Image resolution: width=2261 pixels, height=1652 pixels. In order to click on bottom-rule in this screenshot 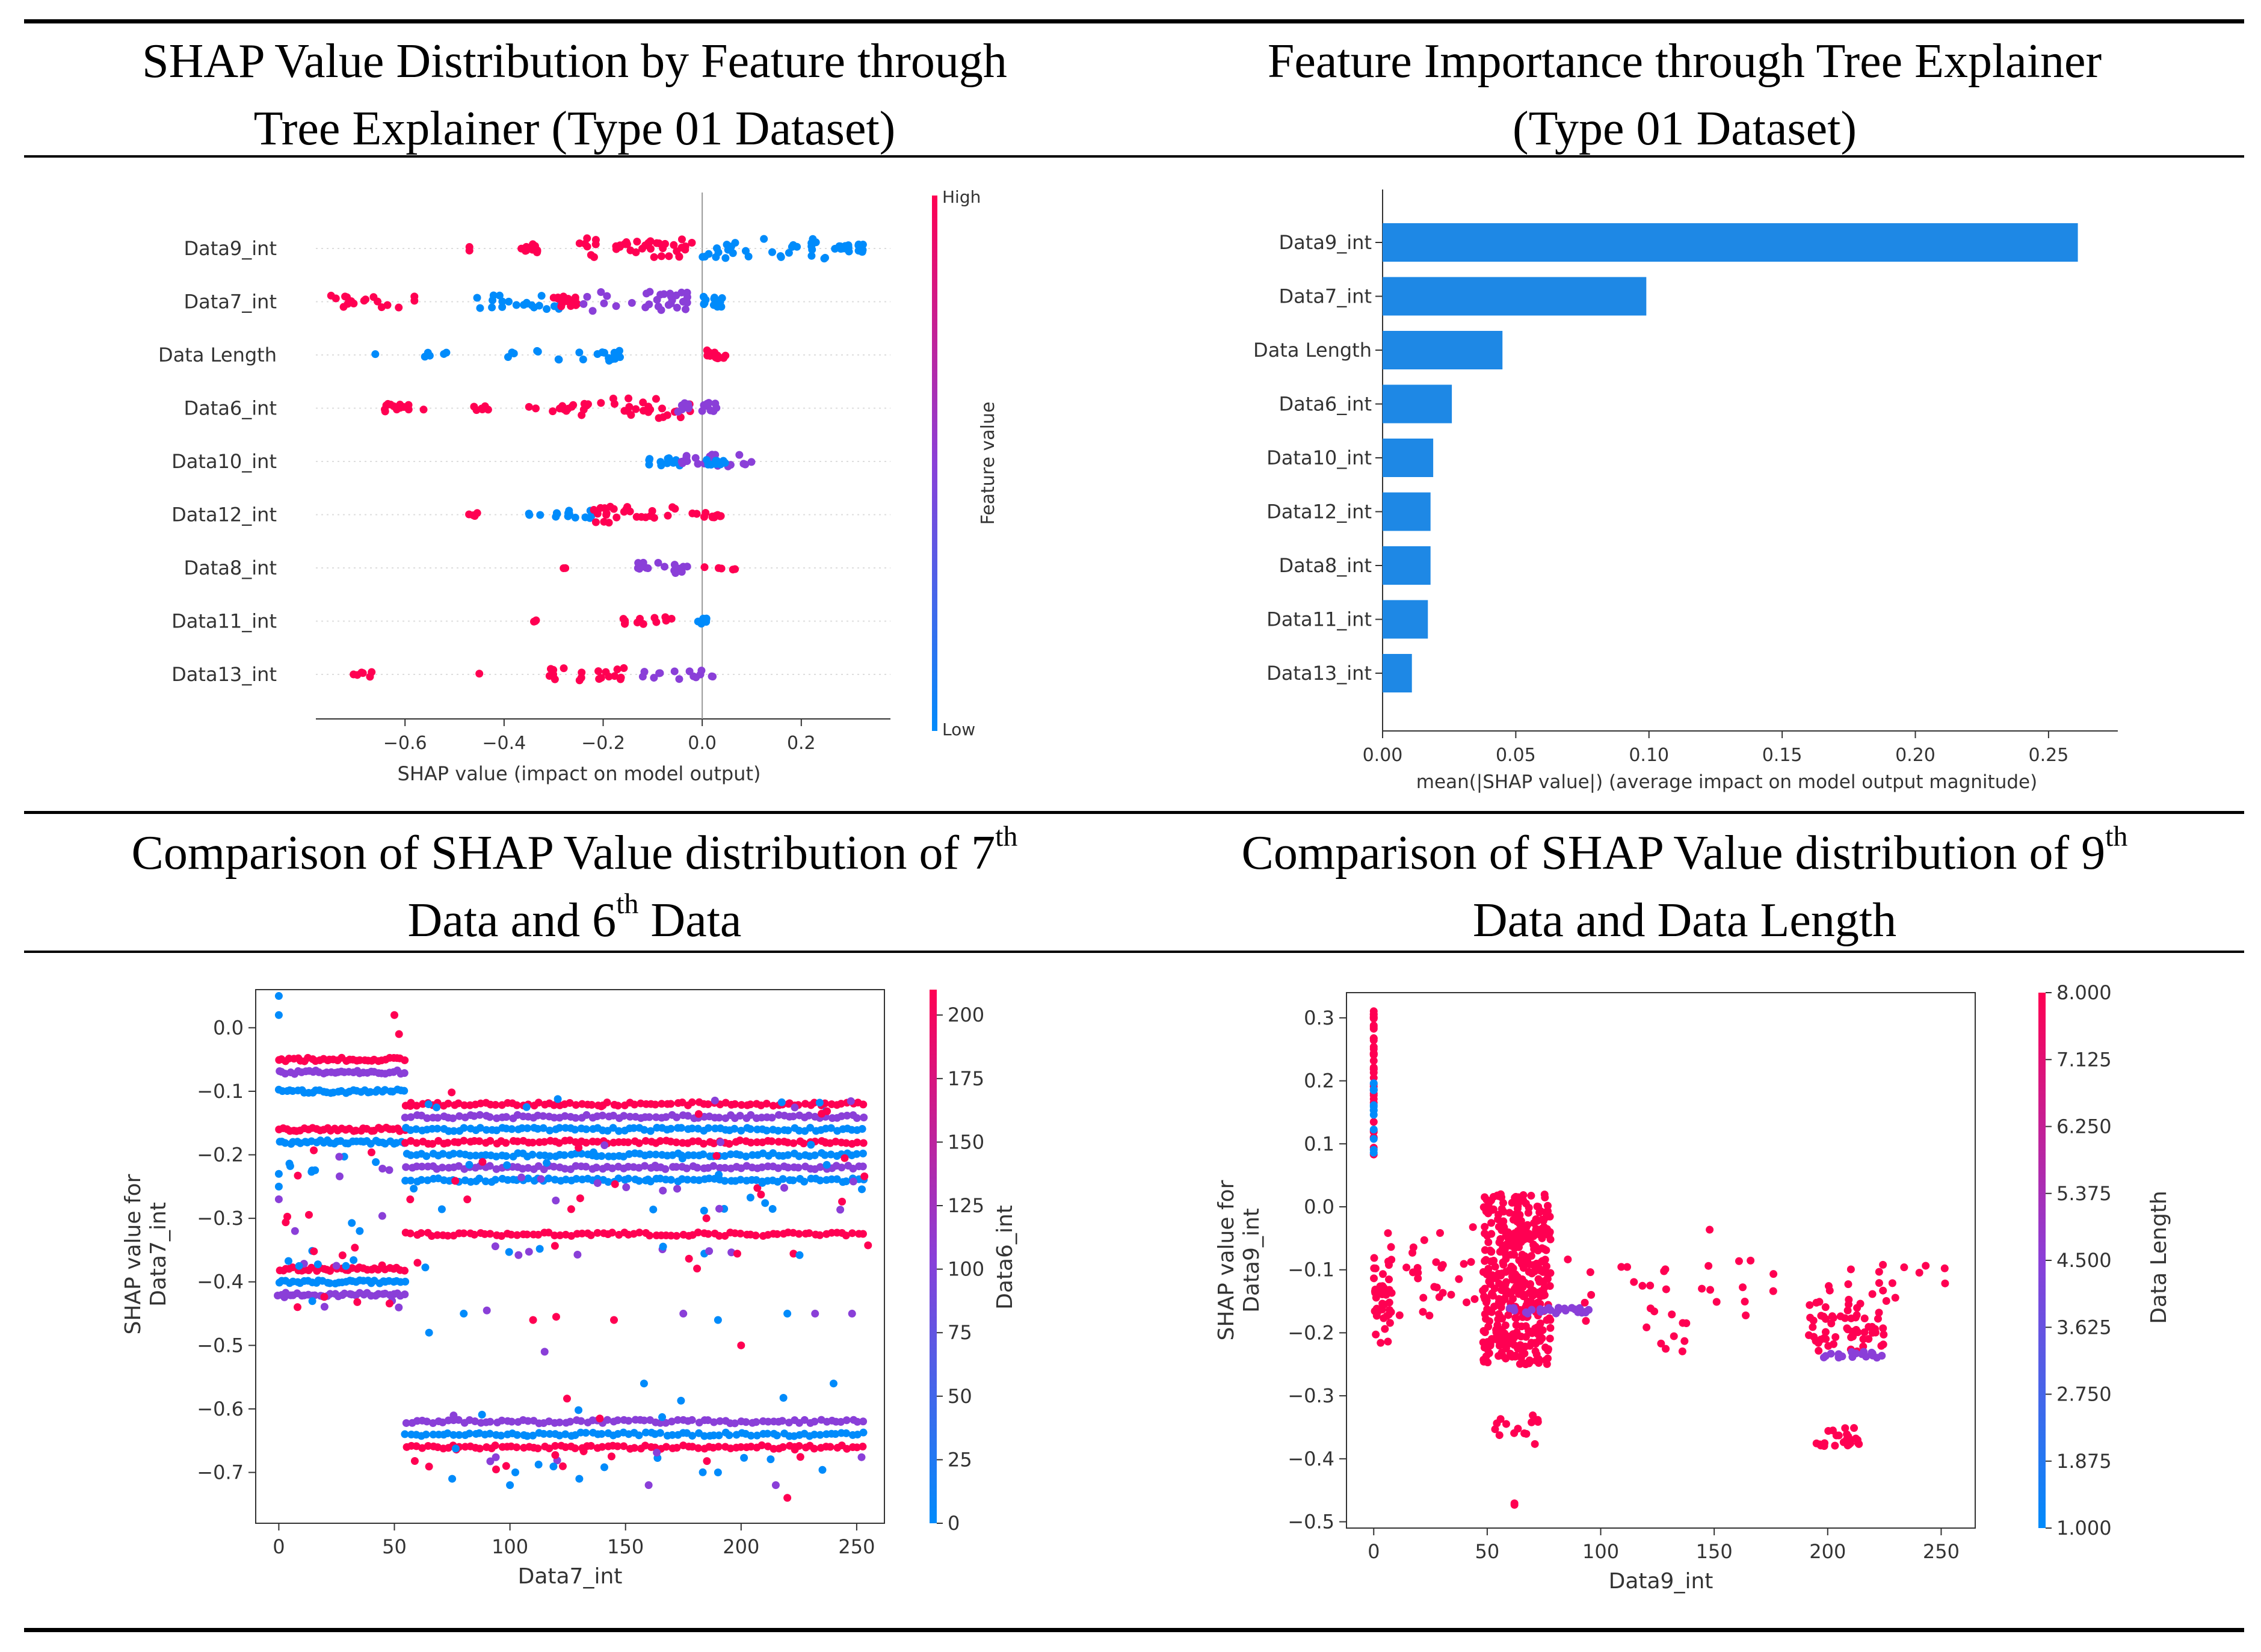, I will do `click(1134, 1630)`.